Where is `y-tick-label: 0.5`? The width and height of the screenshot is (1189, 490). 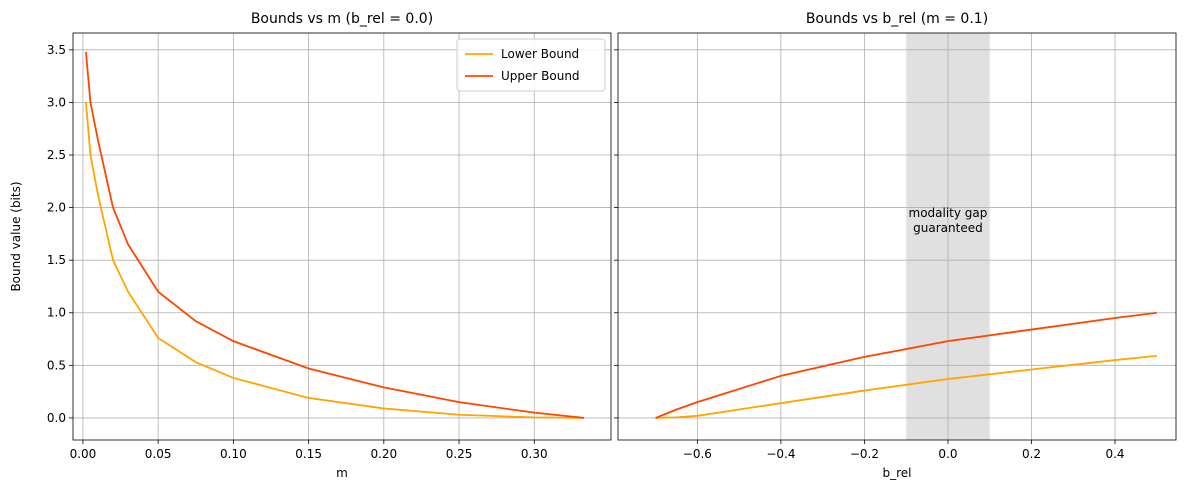 y-tick-label: 0.5 is located at coordinates (56, 365).